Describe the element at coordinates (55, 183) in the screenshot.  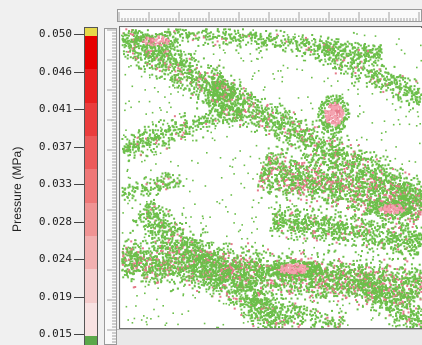
I see `colorbar-tick-label: 0.033` at that location.